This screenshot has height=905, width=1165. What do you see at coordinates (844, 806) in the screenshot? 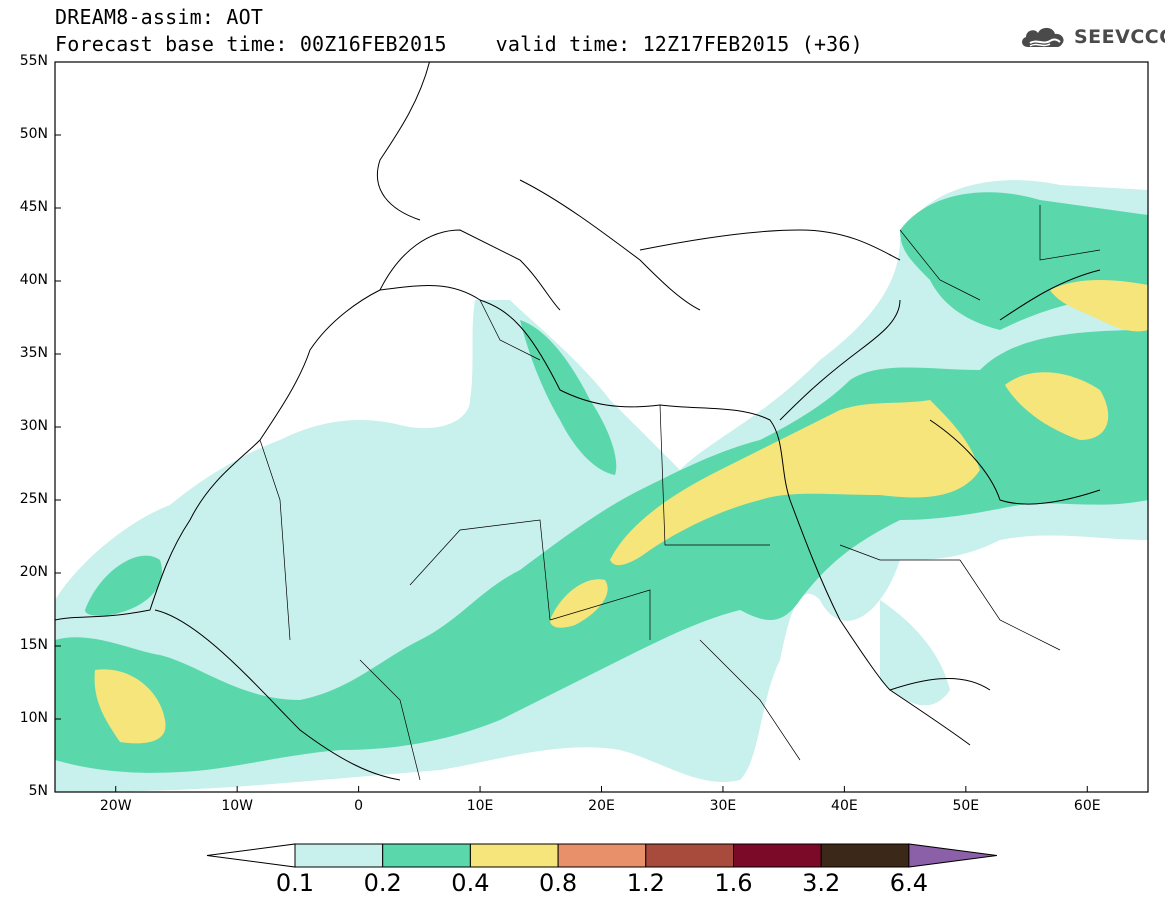
I see `lon-tick-label: 40E` at bounding box center [844, 806].